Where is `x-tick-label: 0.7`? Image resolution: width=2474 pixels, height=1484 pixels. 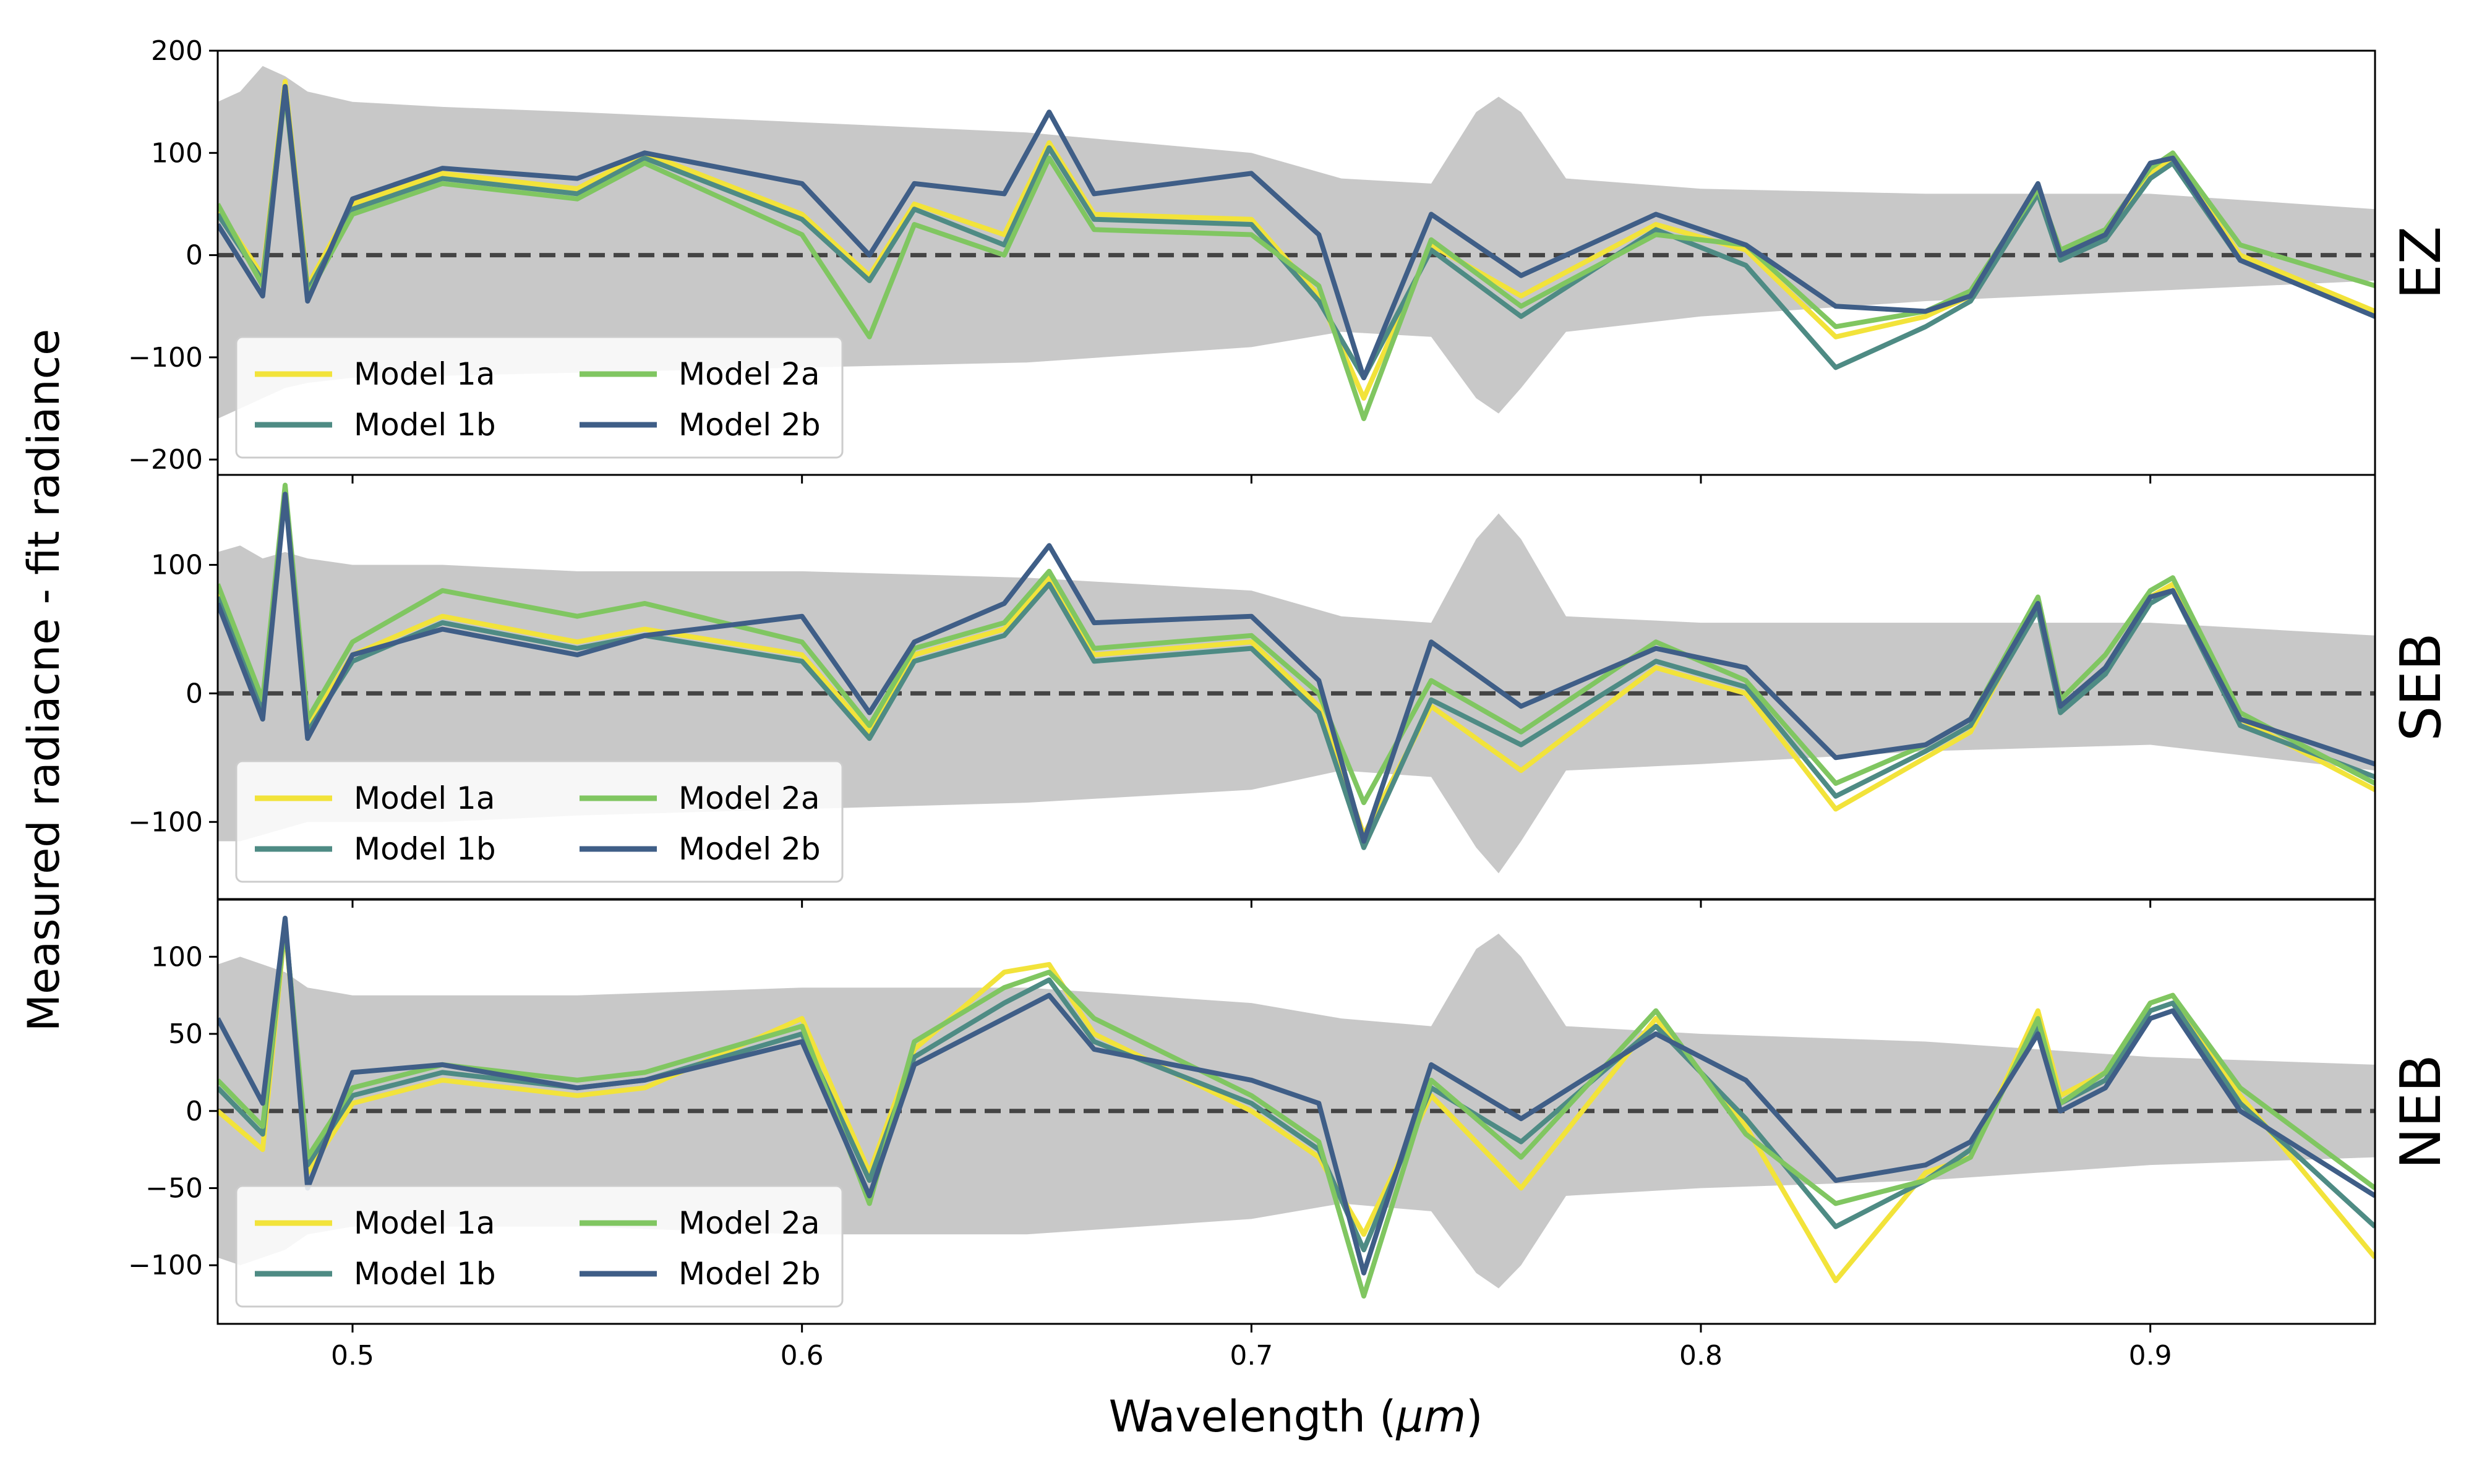 x-tick-label: 0.7 is located at coordinates (1251, 1355).